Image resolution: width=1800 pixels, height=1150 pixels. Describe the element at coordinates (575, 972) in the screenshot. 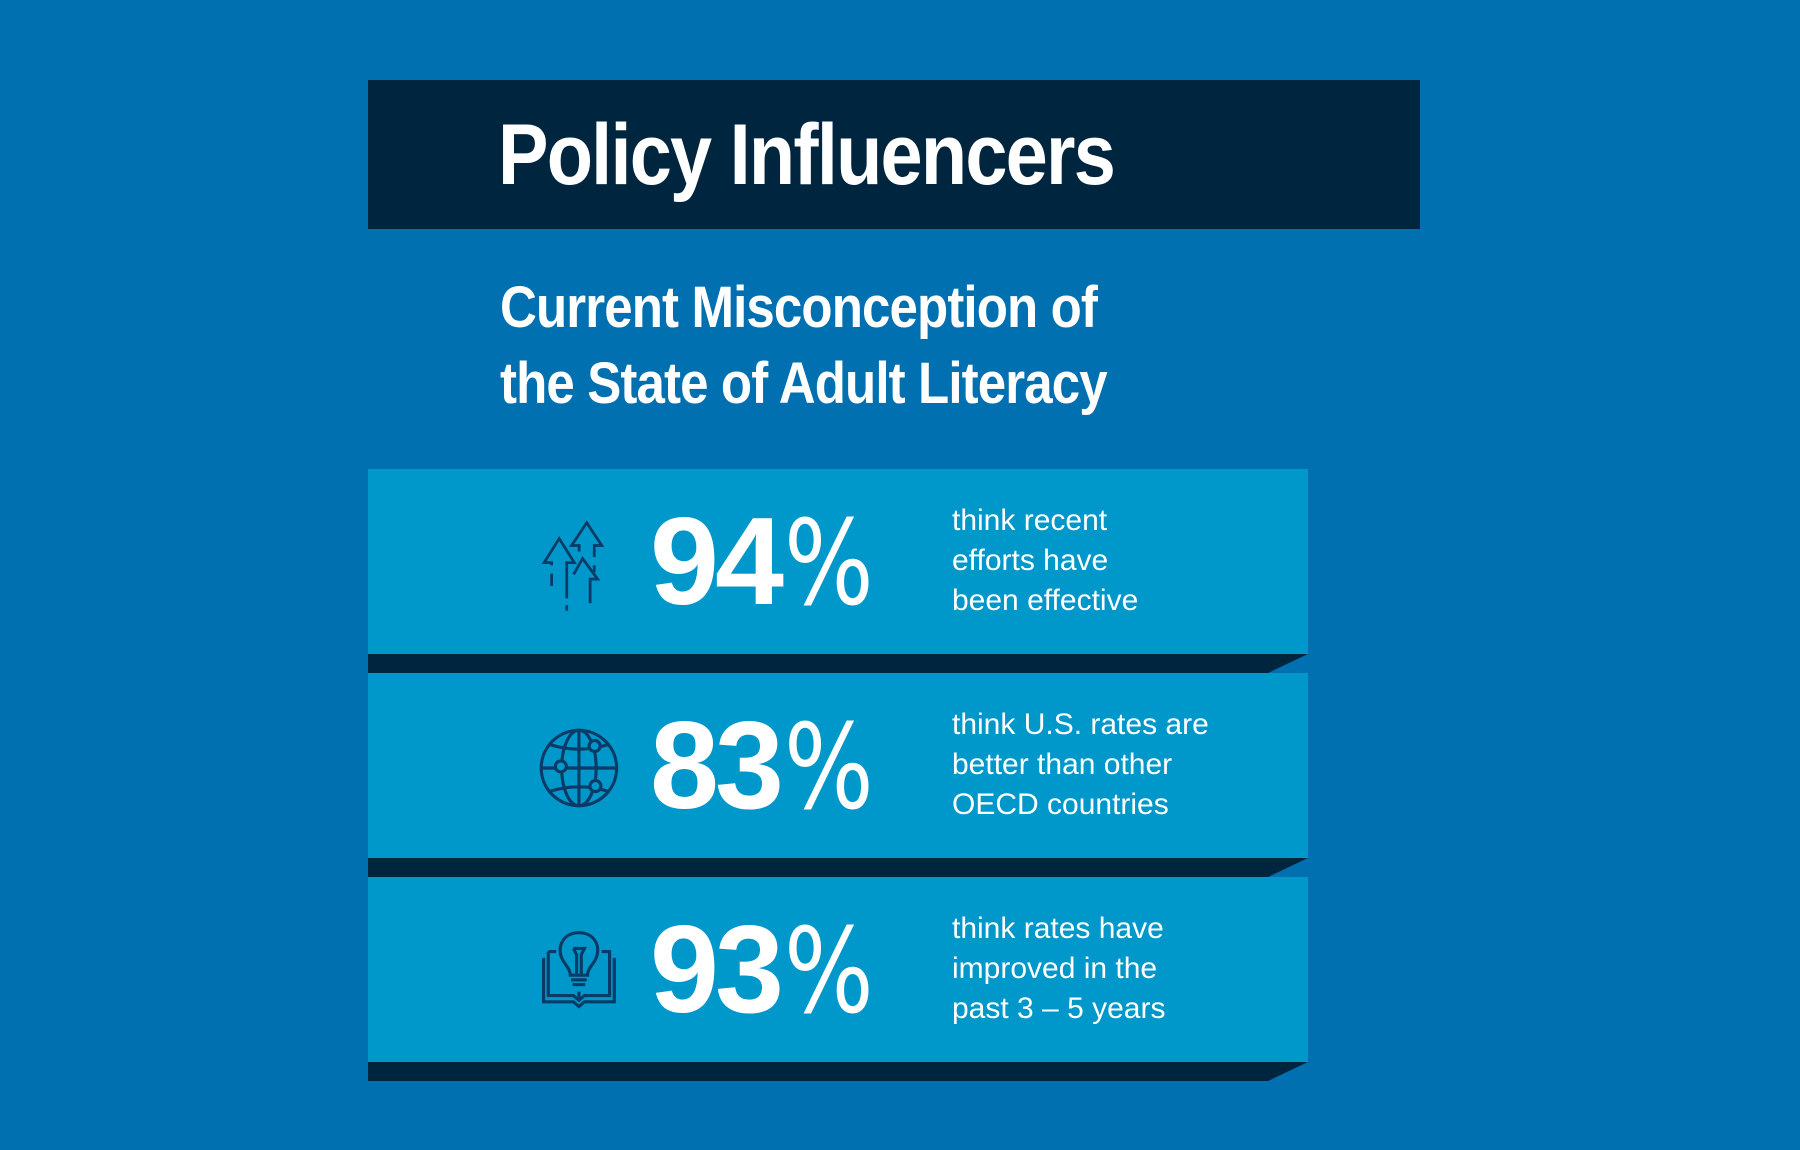

I see `book-lightbulb-icon` at that location.